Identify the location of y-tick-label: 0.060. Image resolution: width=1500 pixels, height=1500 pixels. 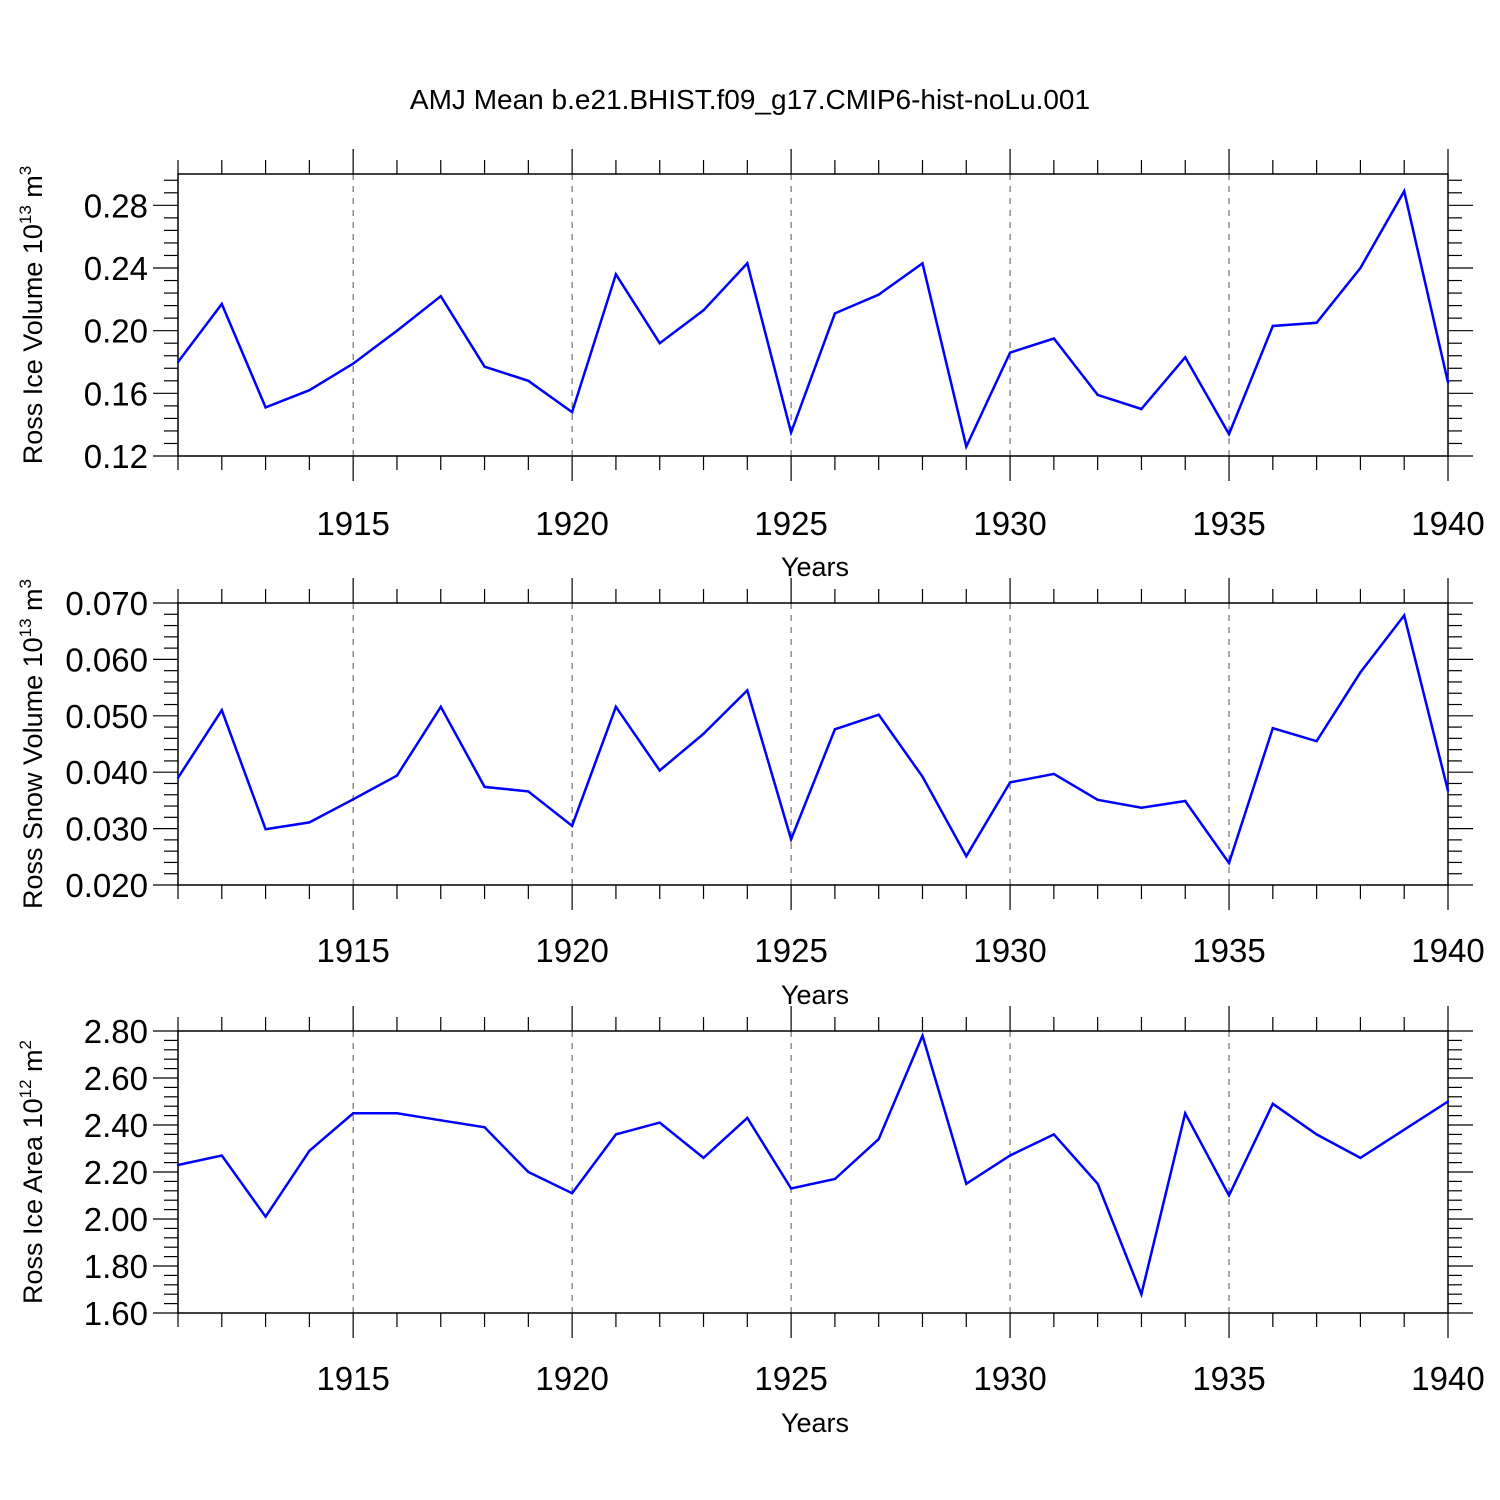
(106, 659).